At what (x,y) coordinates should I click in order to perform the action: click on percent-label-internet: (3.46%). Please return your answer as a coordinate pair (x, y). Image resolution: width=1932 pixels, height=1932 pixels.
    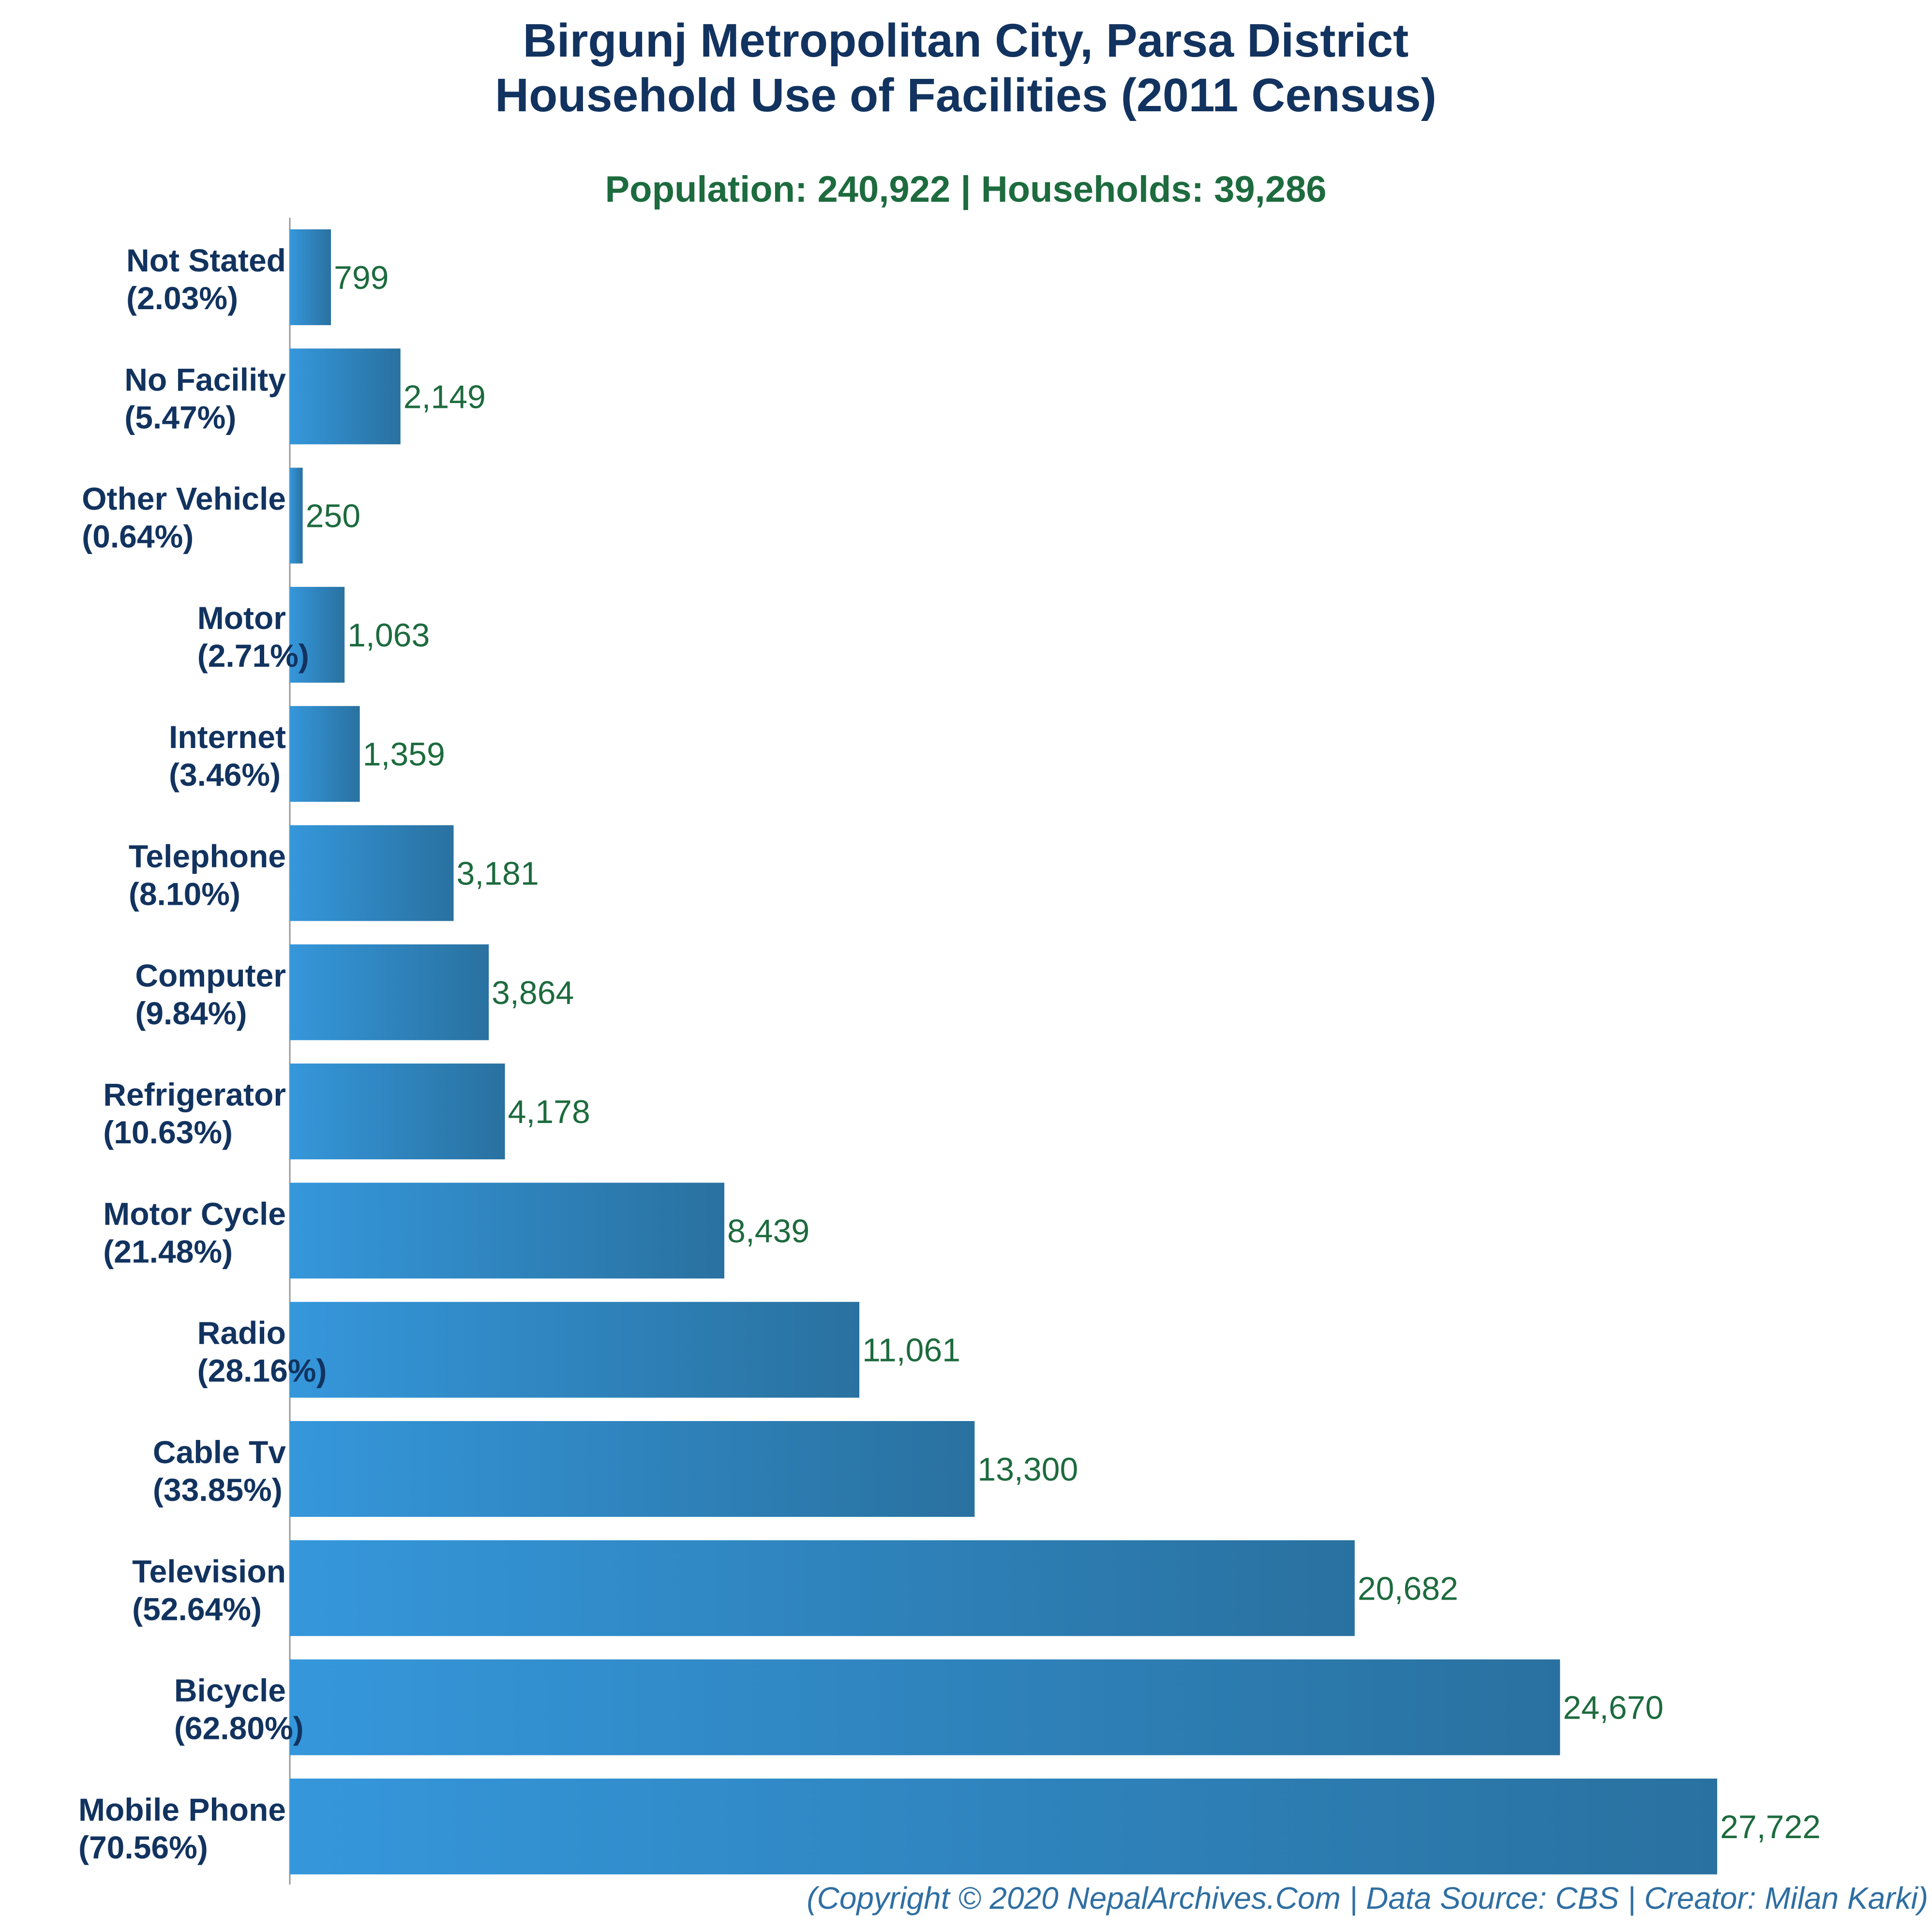
    Looking at the image, I should click on (225, 775).